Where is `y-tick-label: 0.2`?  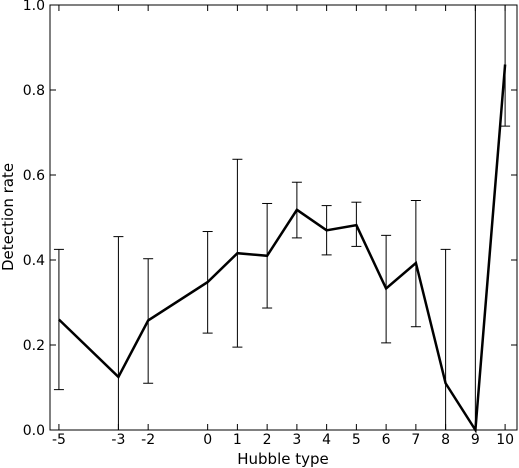
y-tick-label: 0.2 is located at coordinates (34, 346).